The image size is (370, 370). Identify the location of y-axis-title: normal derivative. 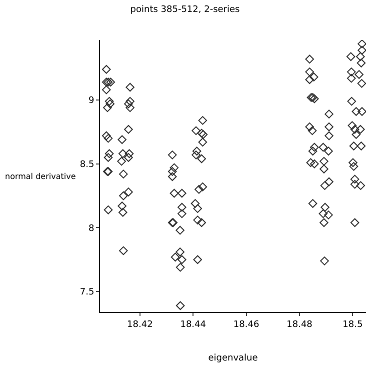
(40, 176).